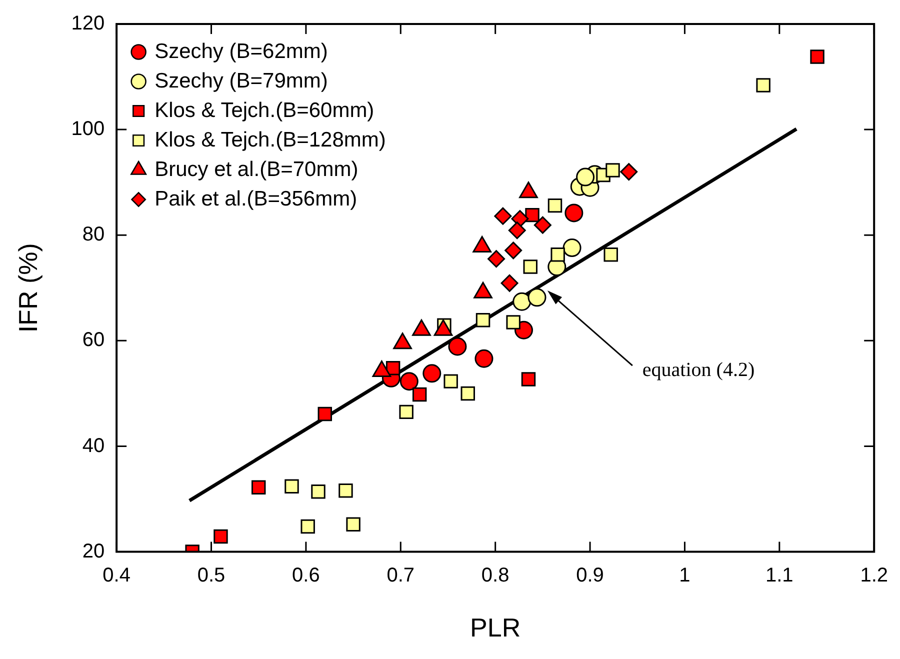 This screenshot has width=900, height=659. Describe the element at coordinates (590, 575) in the screenshot. I see `x-tick-label: 0.9` at that location.